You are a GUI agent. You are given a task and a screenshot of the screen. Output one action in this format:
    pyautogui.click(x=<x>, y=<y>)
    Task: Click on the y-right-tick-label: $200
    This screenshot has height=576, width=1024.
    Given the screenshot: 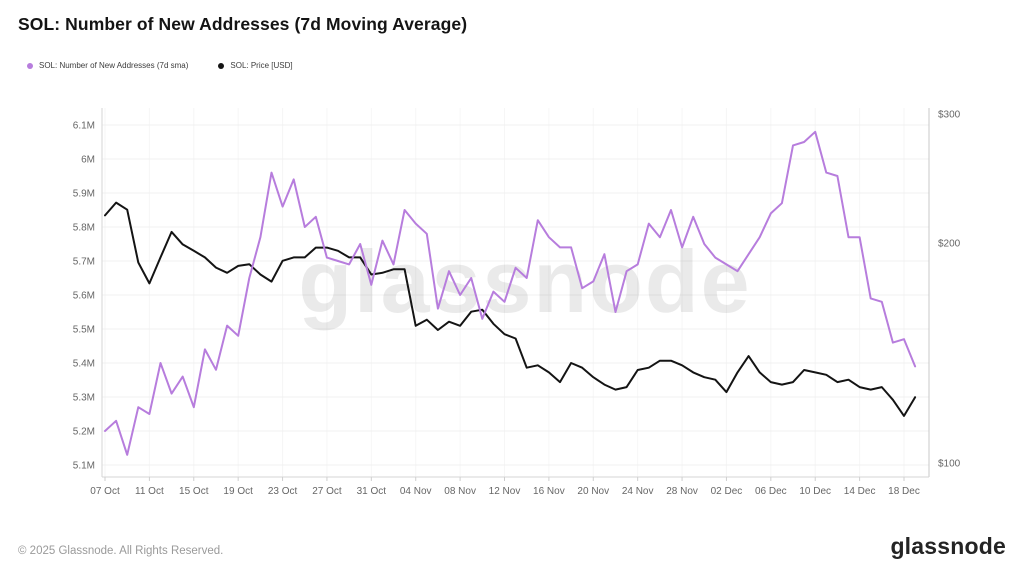 What is the action you would take?
    pyautogui.click(x=949, y=243)
    